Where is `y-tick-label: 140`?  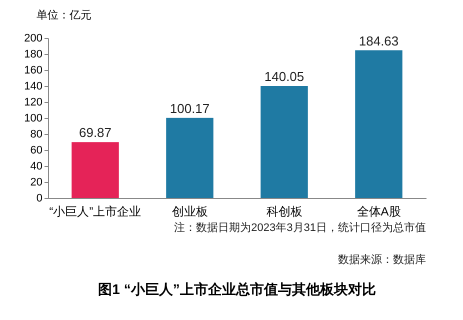 y-tick-label: 140 is located at coordinates (33, 86).